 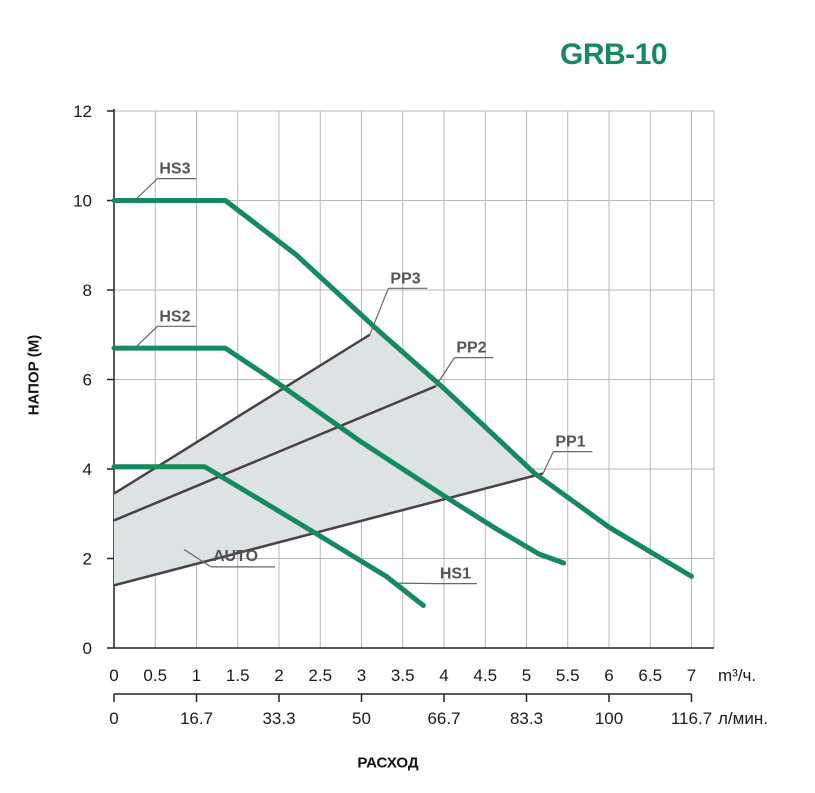 I want to click on x-tick-label: 5, so click(x=526, y=675).